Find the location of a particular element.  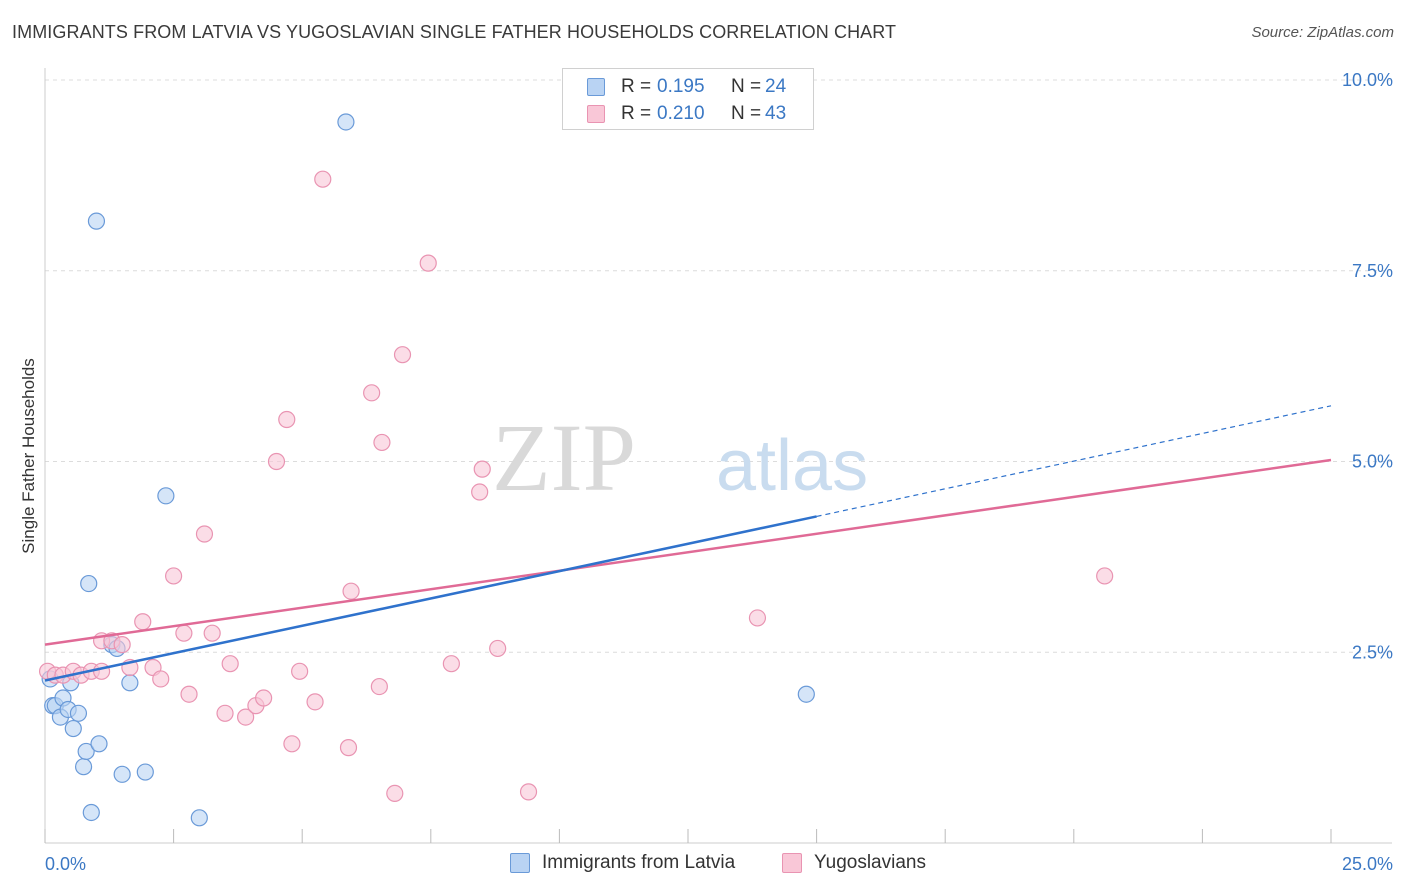

yugoslavians-legend-label: Yugoslavians is located at coordinates (870, 862).